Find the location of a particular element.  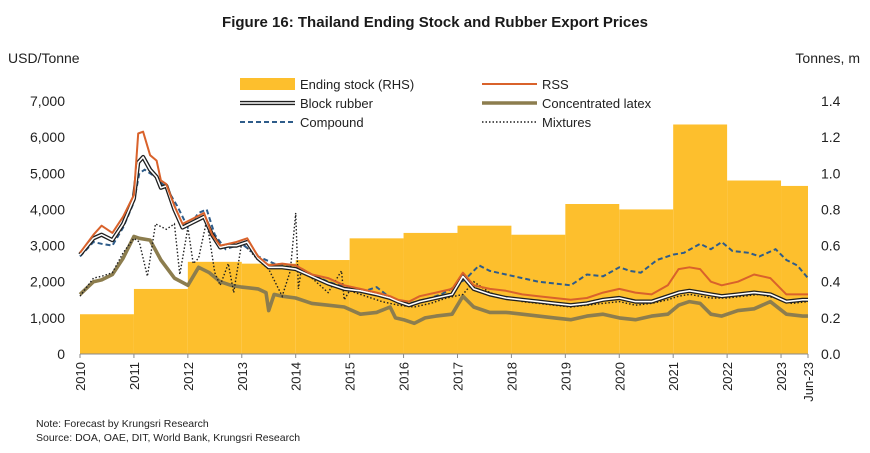

right-axis-tick-label: 1.2 is located at coordinates (831, 137).